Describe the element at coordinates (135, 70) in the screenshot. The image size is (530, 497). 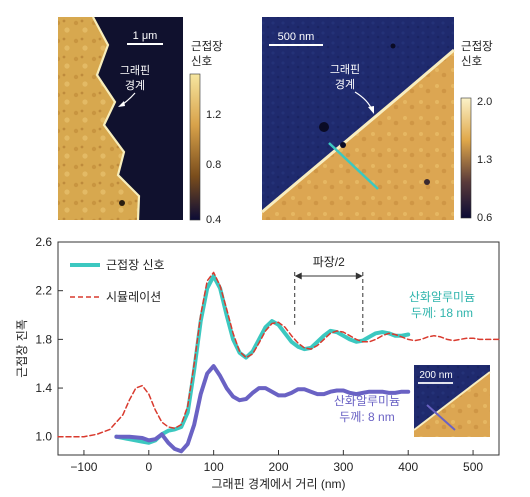
I see `left-boundary-label-1: 그래핀` at that location.